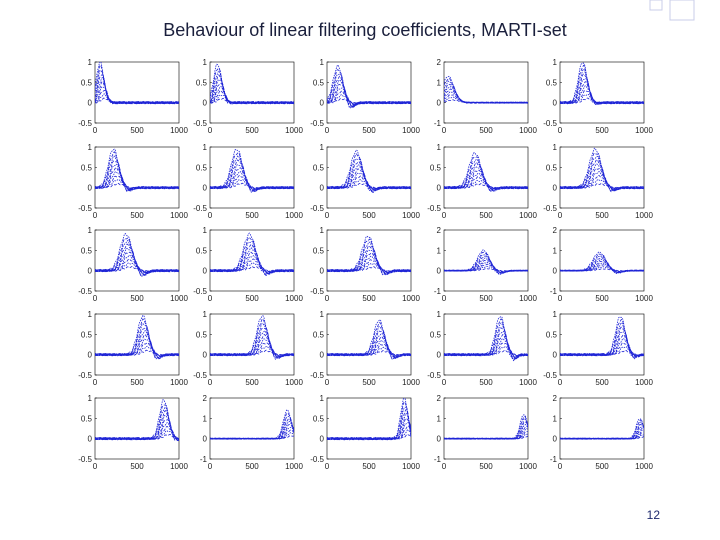 This screenshot has height=540, width=720. I want to click on subplot-2-5: 10.50-0.50 500 1000, so click(598, 181).